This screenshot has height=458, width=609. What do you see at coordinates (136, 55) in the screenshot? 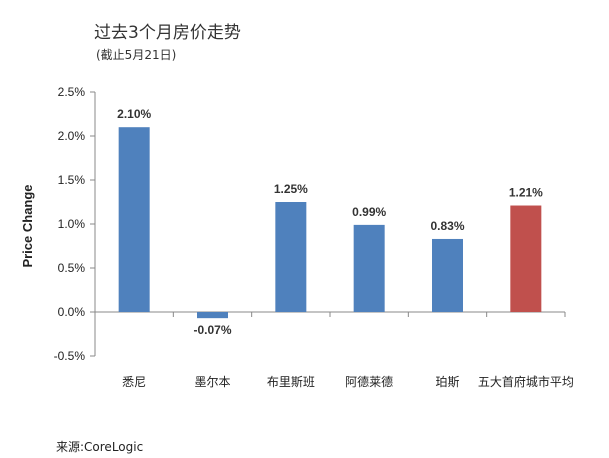
I see `chart-subtitle: (截止5月21日)` at bounding box center [136, 55].